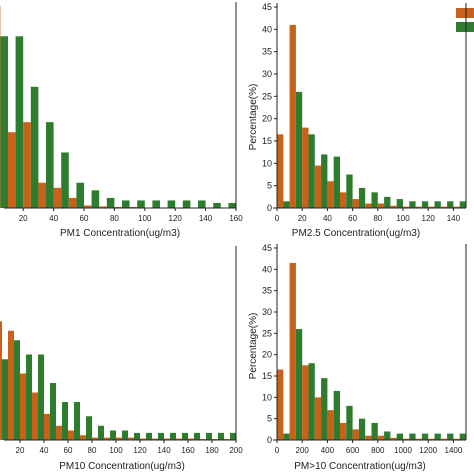  Describe the element at coordinates (302, 218) in the screenshot. I see `panel-2-xtick-label-1: 20` at that location.